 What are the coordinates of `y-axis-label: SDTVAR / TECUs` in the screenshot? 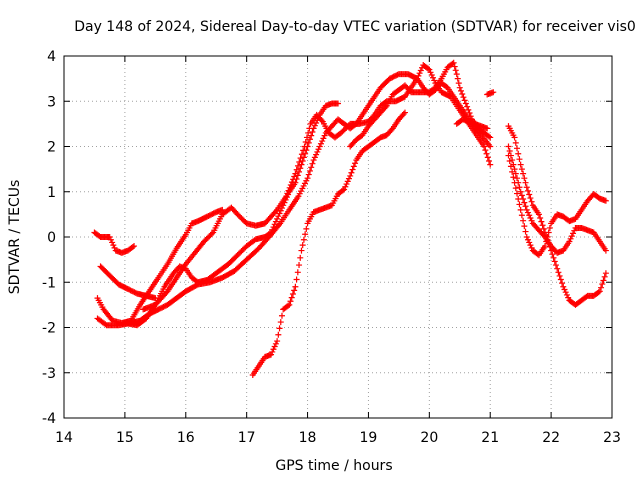 It's located at (15, 237).